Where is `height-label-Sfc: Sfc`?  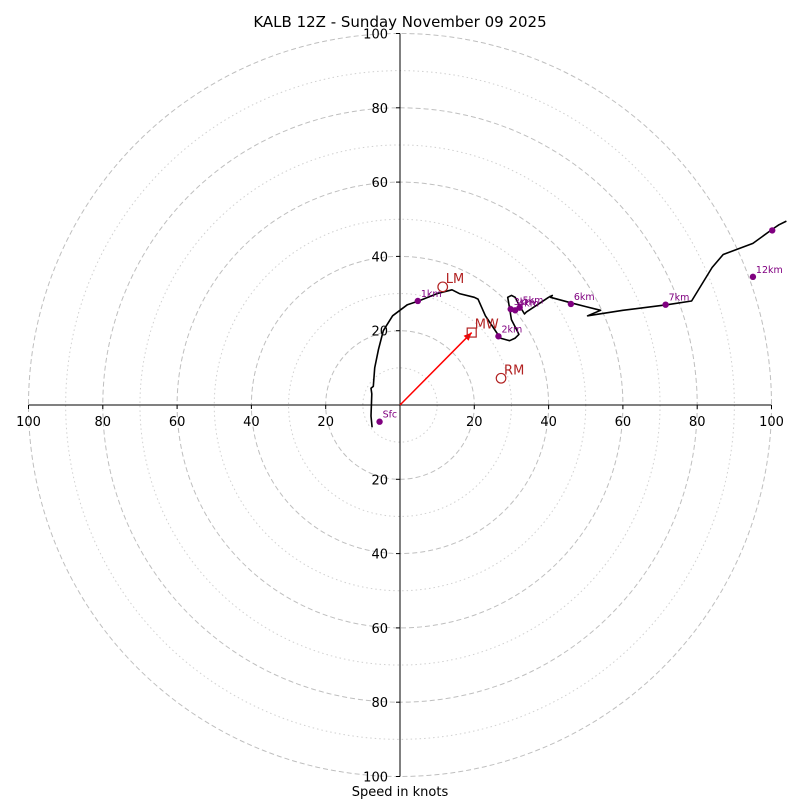 height-label-Sfc: Sfc is located at coordinates (390, 415).